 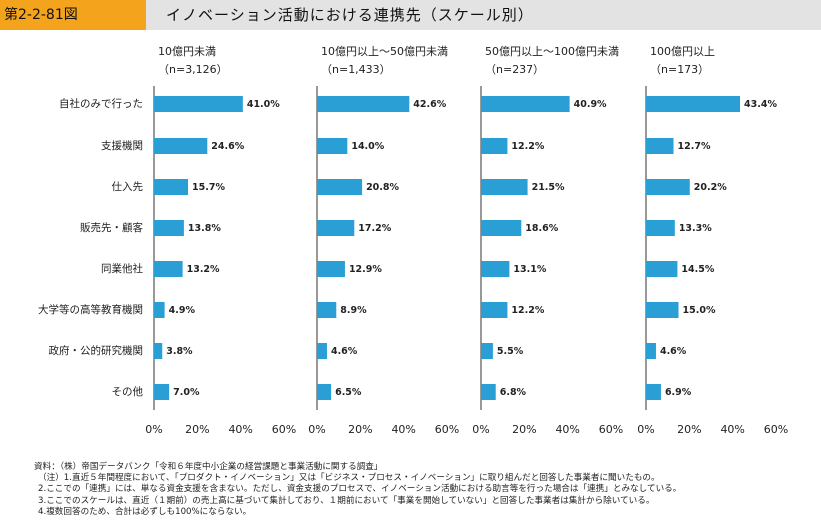 I want to click on bar-value-label: 18.6%, so click(x=541, y=228).